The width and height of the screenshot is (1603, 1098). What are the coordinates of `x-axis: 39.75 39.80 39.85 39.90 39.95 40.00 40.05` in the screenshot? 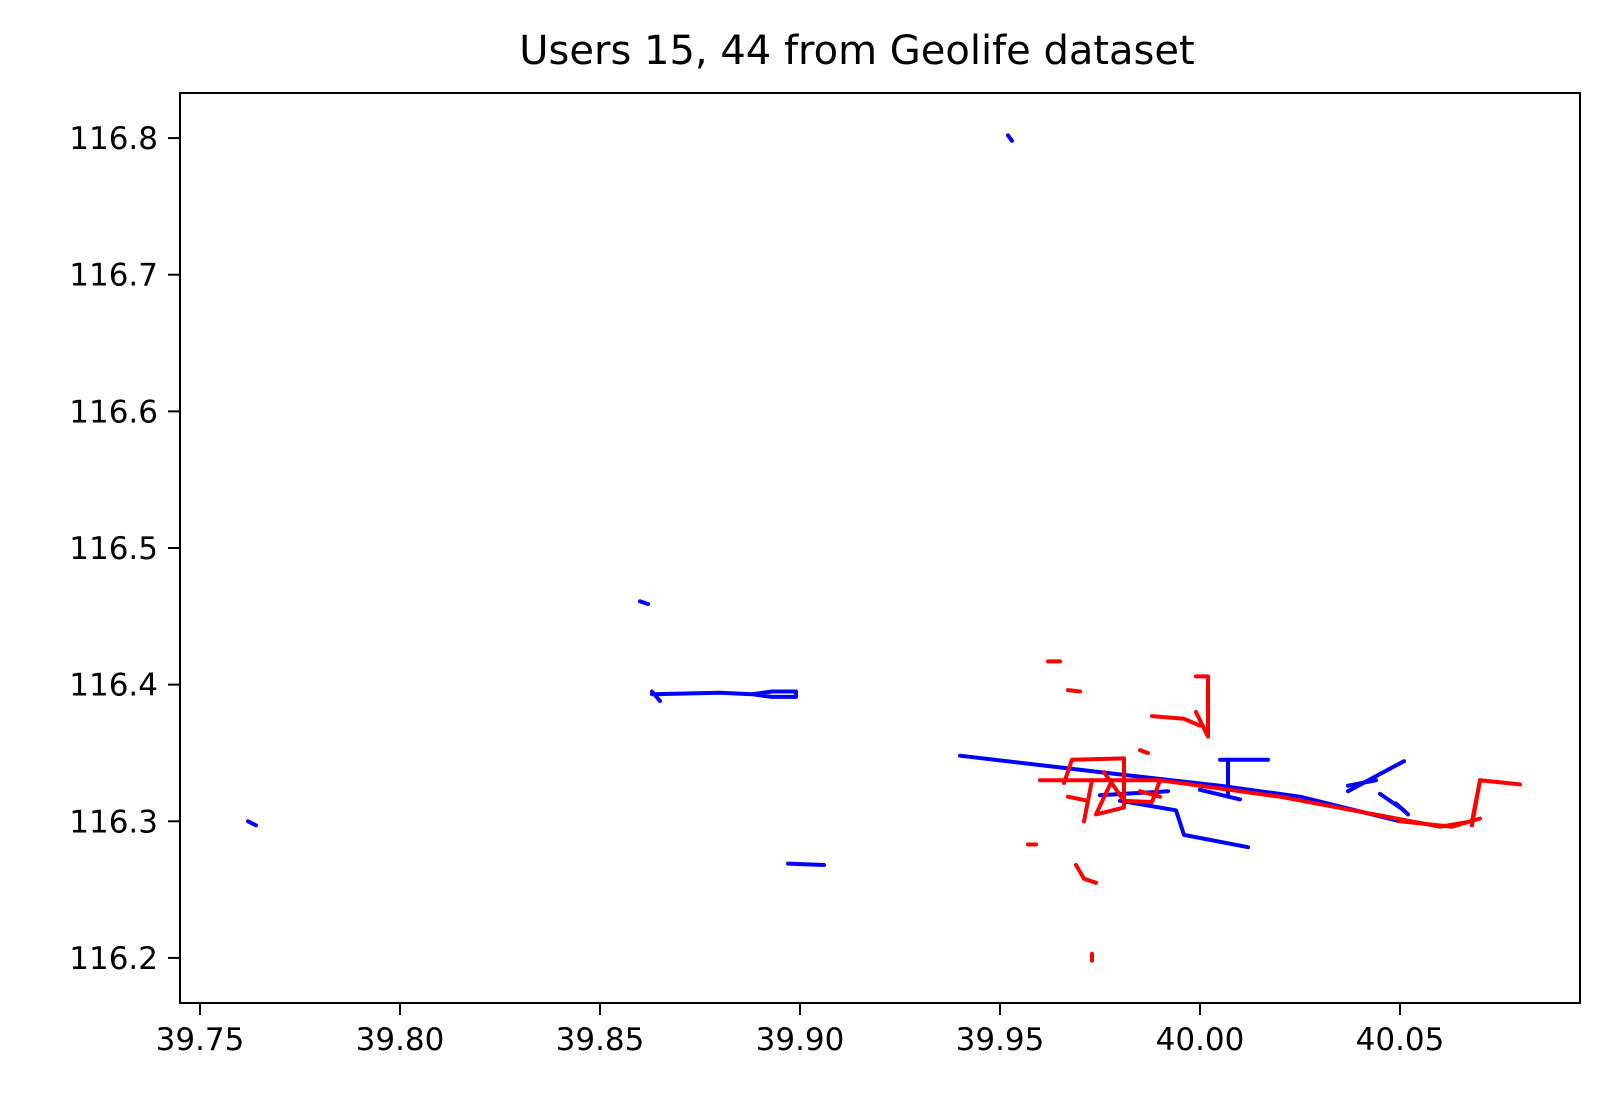 It's located at (800, 1030).